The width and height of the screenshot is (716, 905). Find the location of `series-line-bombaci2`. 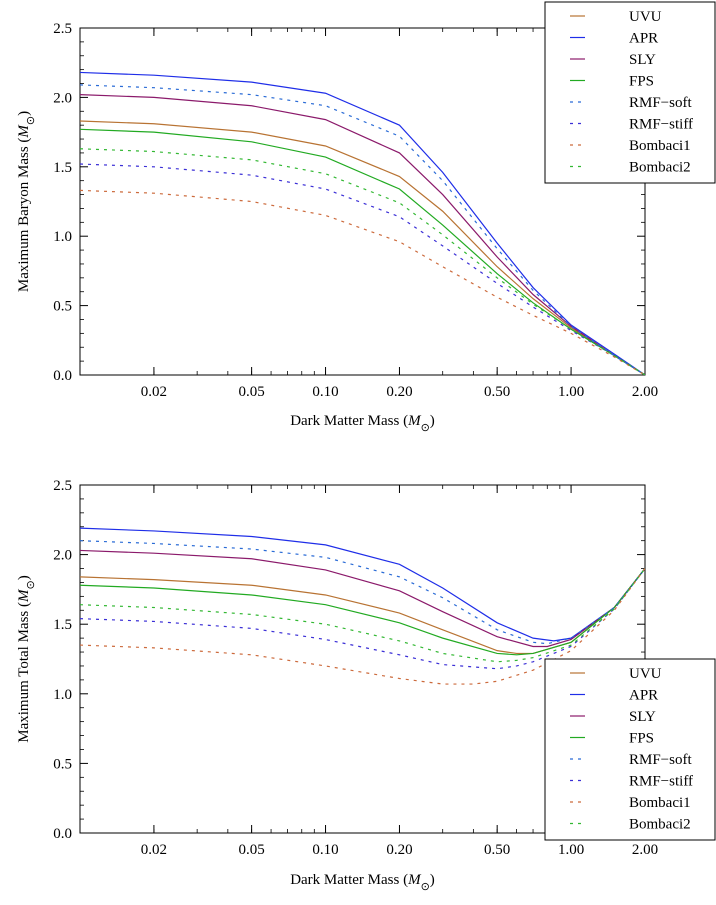

series-line-bombaci2 is located at coordinates (362, 615).